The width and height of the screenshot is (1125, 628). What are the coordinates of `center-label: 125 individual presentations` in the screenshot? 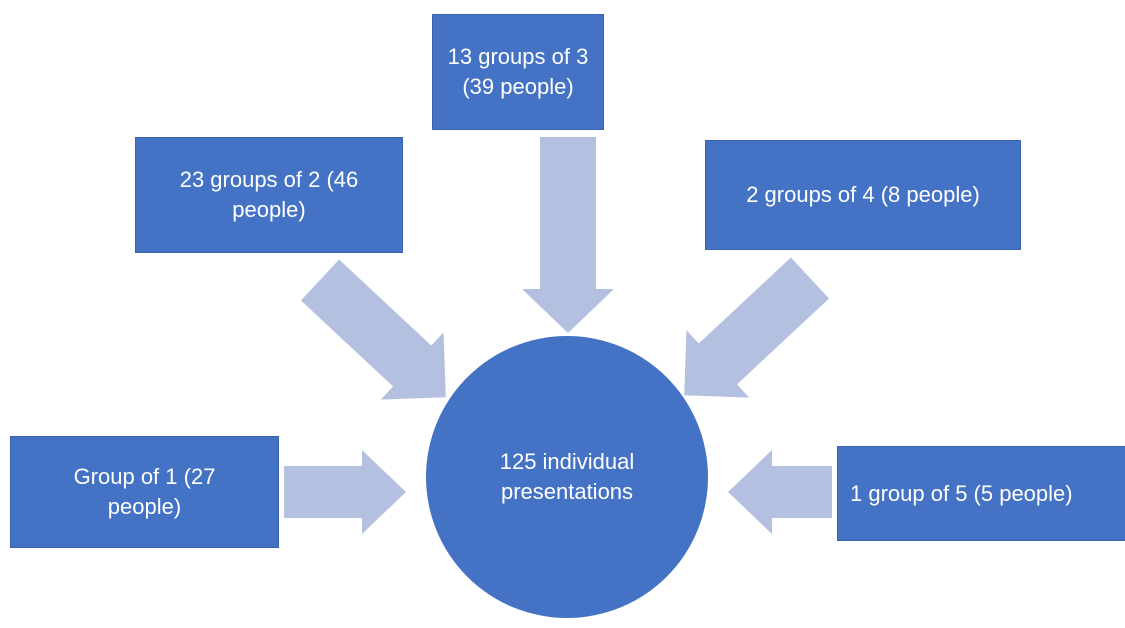 It's located at (567, 476).